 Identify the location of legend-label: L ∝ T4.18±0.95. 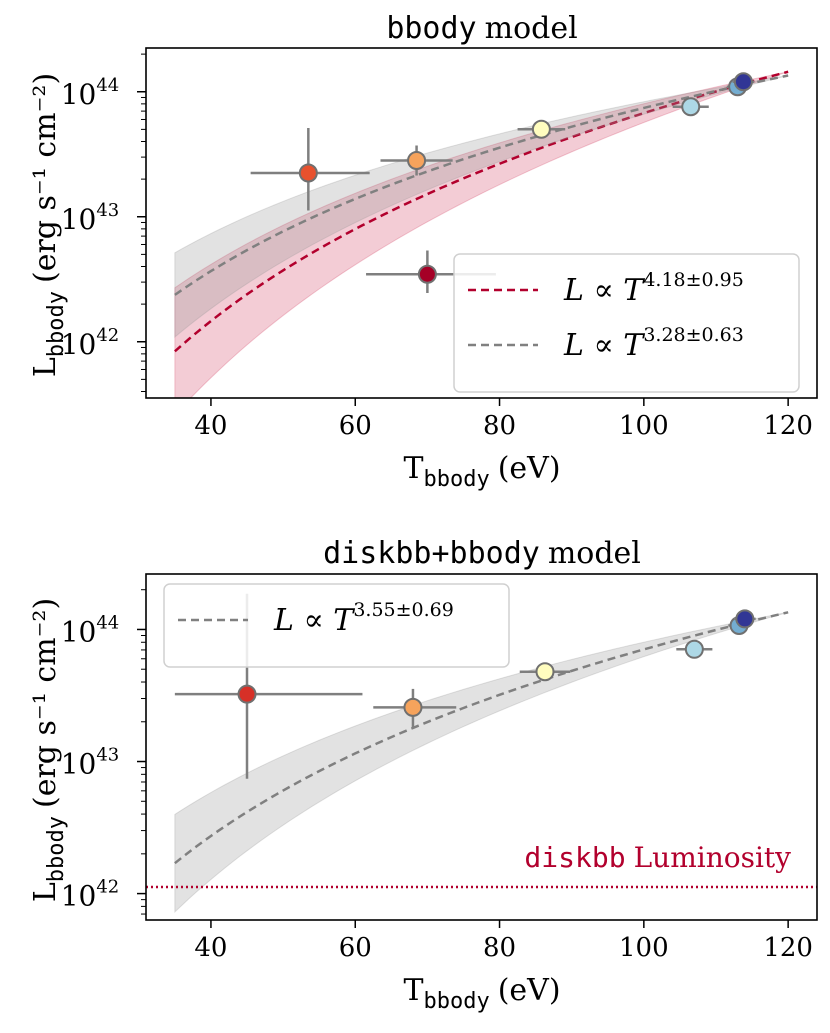
(653, 288).